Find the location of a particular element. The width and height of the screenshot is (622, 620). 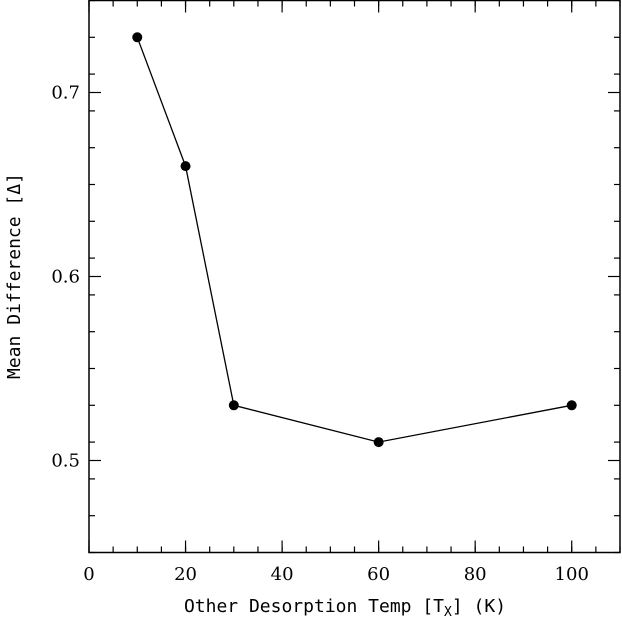

y-axis-label: Mean Difference [Δ] is located at coordinates (14, 276).